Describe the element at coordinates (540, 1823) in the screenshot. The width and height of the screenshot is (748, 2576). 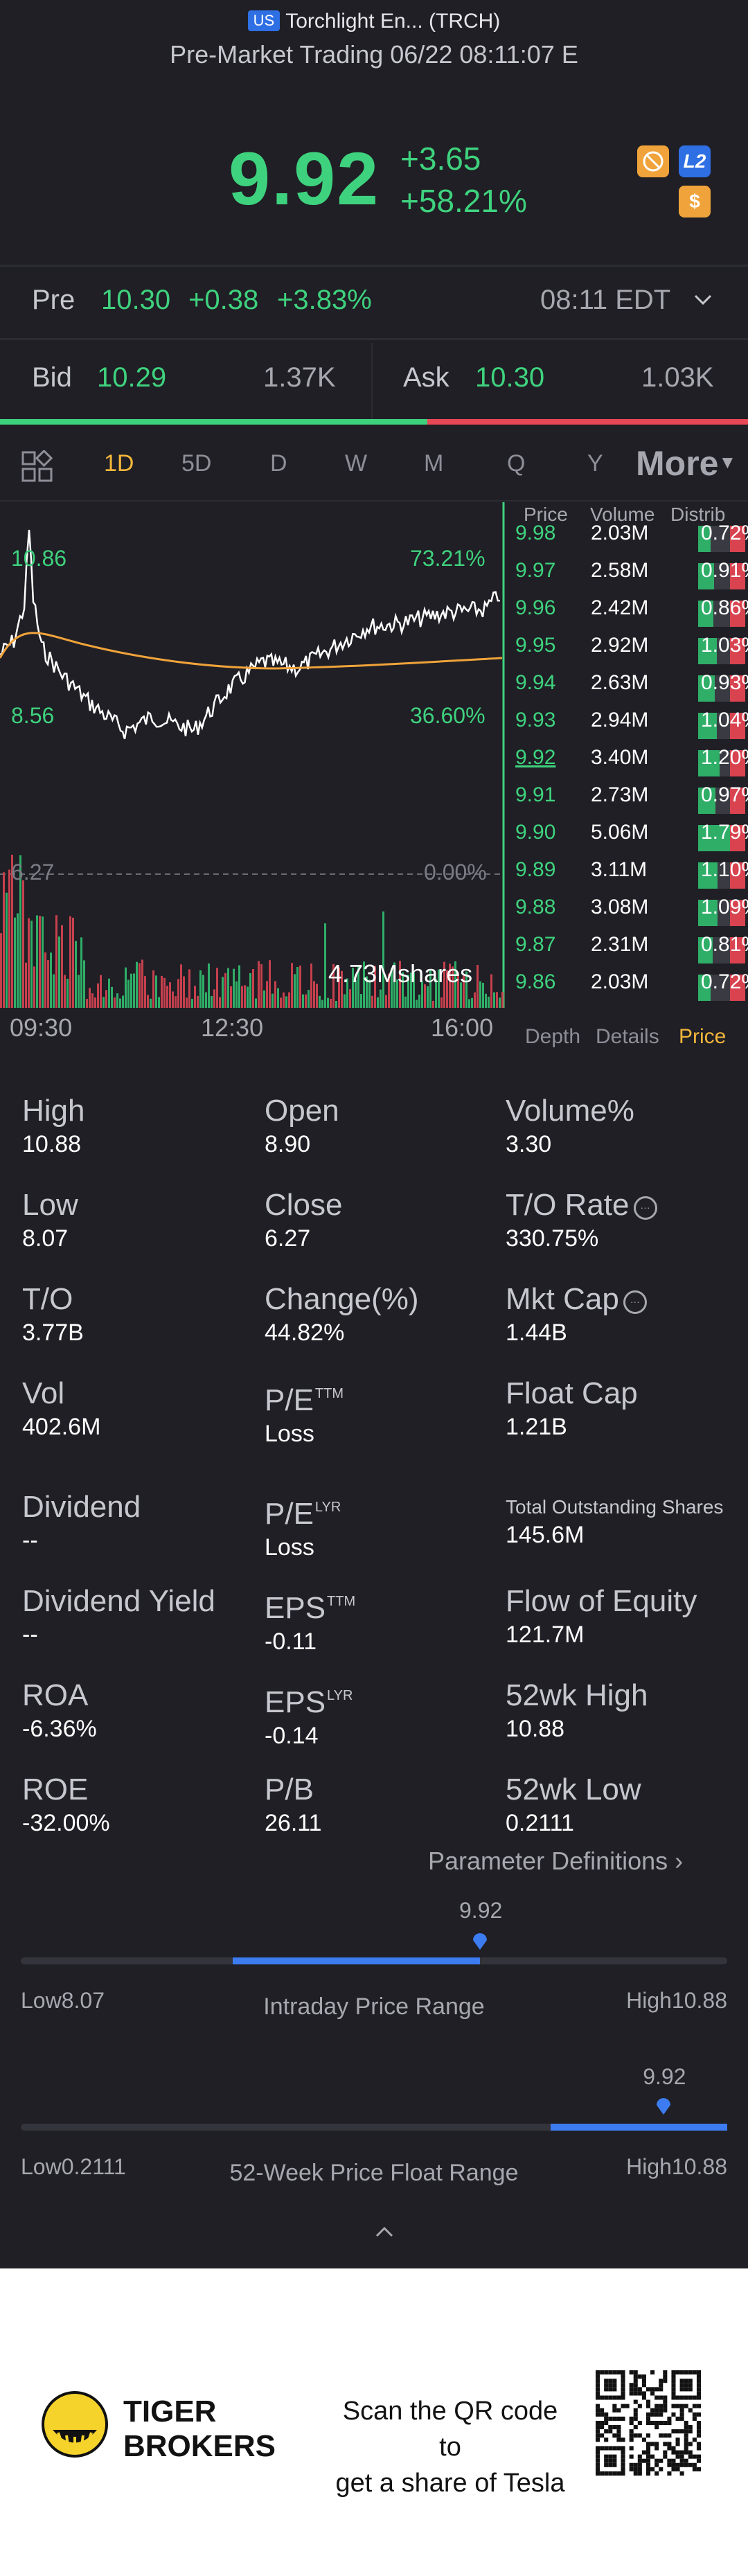
I see `stat-value: 0.2111` at that location.